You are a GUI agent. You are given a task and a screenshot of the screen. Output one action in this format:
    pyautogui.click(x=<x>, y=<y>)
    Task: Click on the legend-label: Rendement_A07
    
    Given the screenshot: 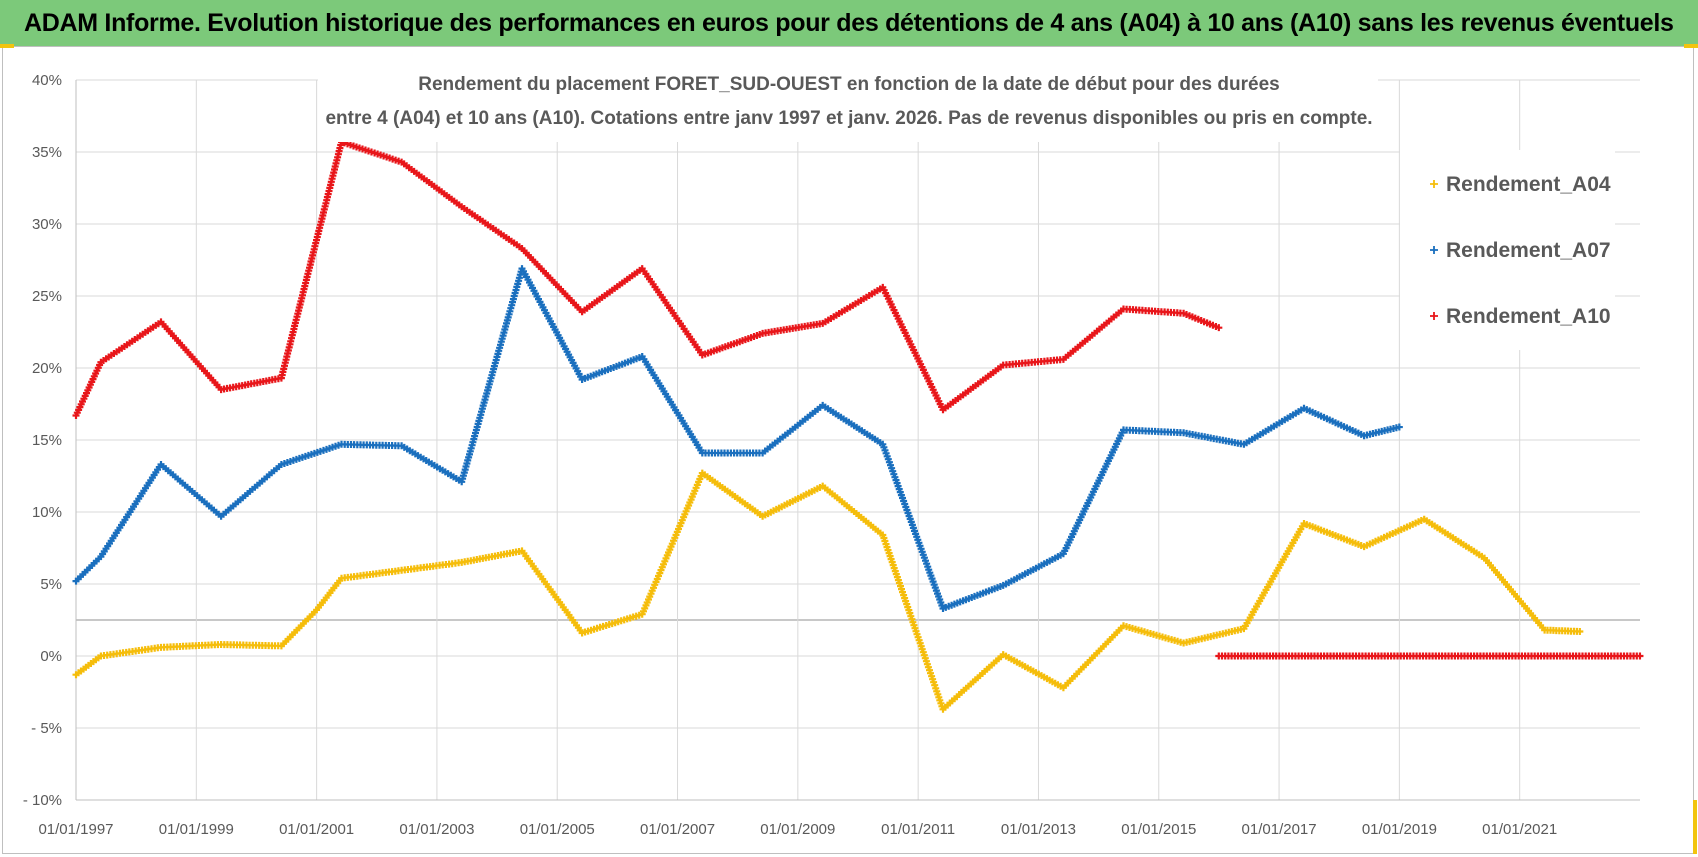 What is the action you would take?
    pyautogui.click(x=1528, y=250)
    